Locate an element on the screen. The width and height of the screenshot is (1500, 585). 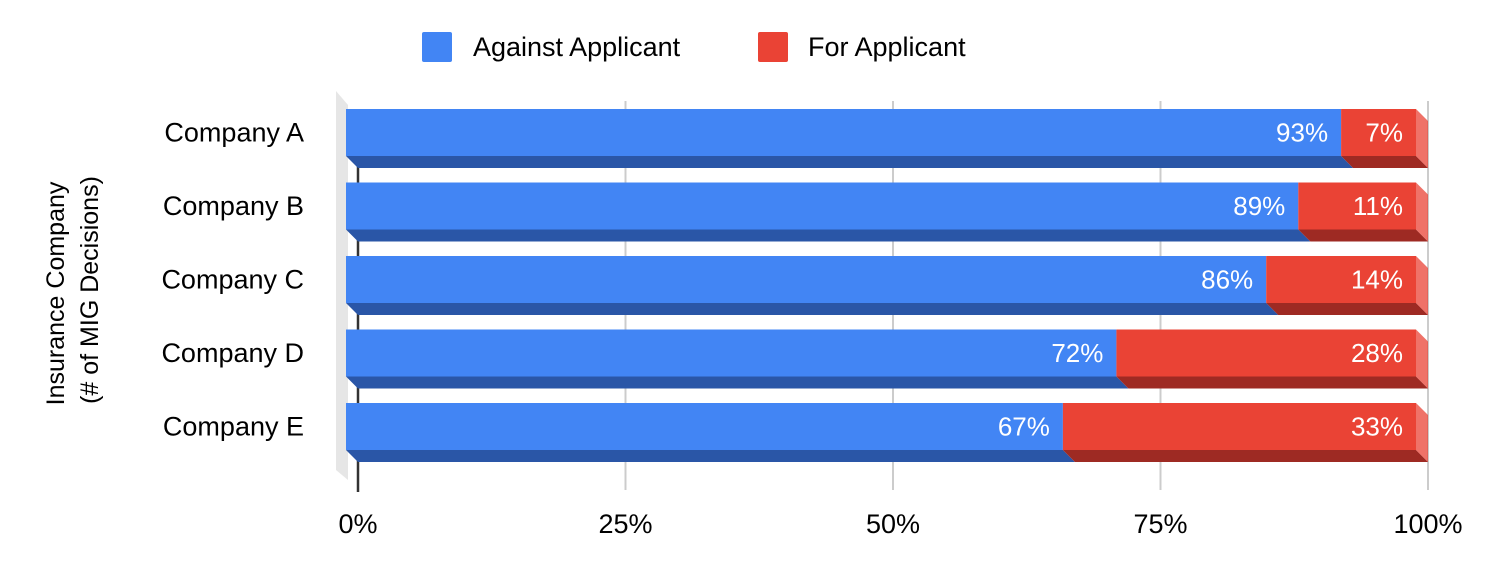
data-label-company-d-against-applicant: 72% is located at coordinates (1077, 353).